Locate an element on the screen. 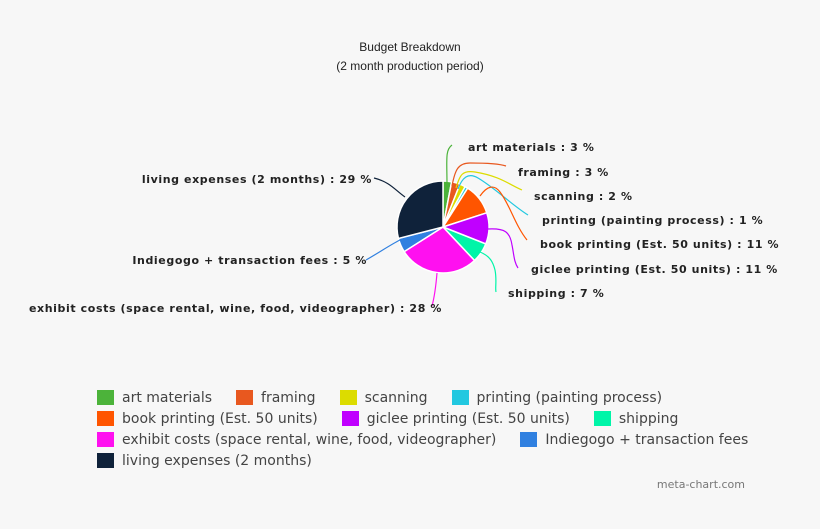 The image size is (820, 529). legend-label: framing is located at coordinates (288, 397).